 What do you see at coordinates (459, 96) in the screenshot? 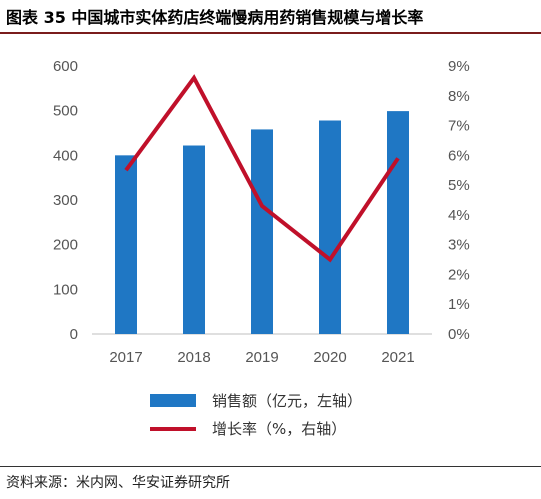
I see `y-right-tick-label: 8%` at bounding box center [459, 96].